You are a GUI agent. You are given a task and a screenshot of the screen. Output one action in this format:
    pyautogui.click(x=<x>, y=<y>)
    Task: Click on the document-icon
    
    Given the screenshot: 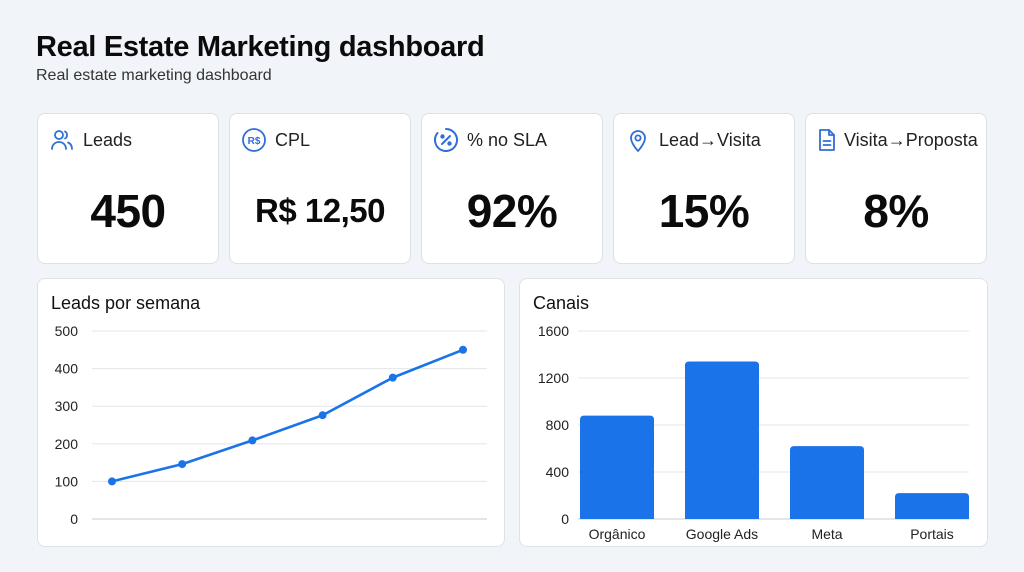 What is the action you would take?
    pyautogui.click(x=827, y=140)
    